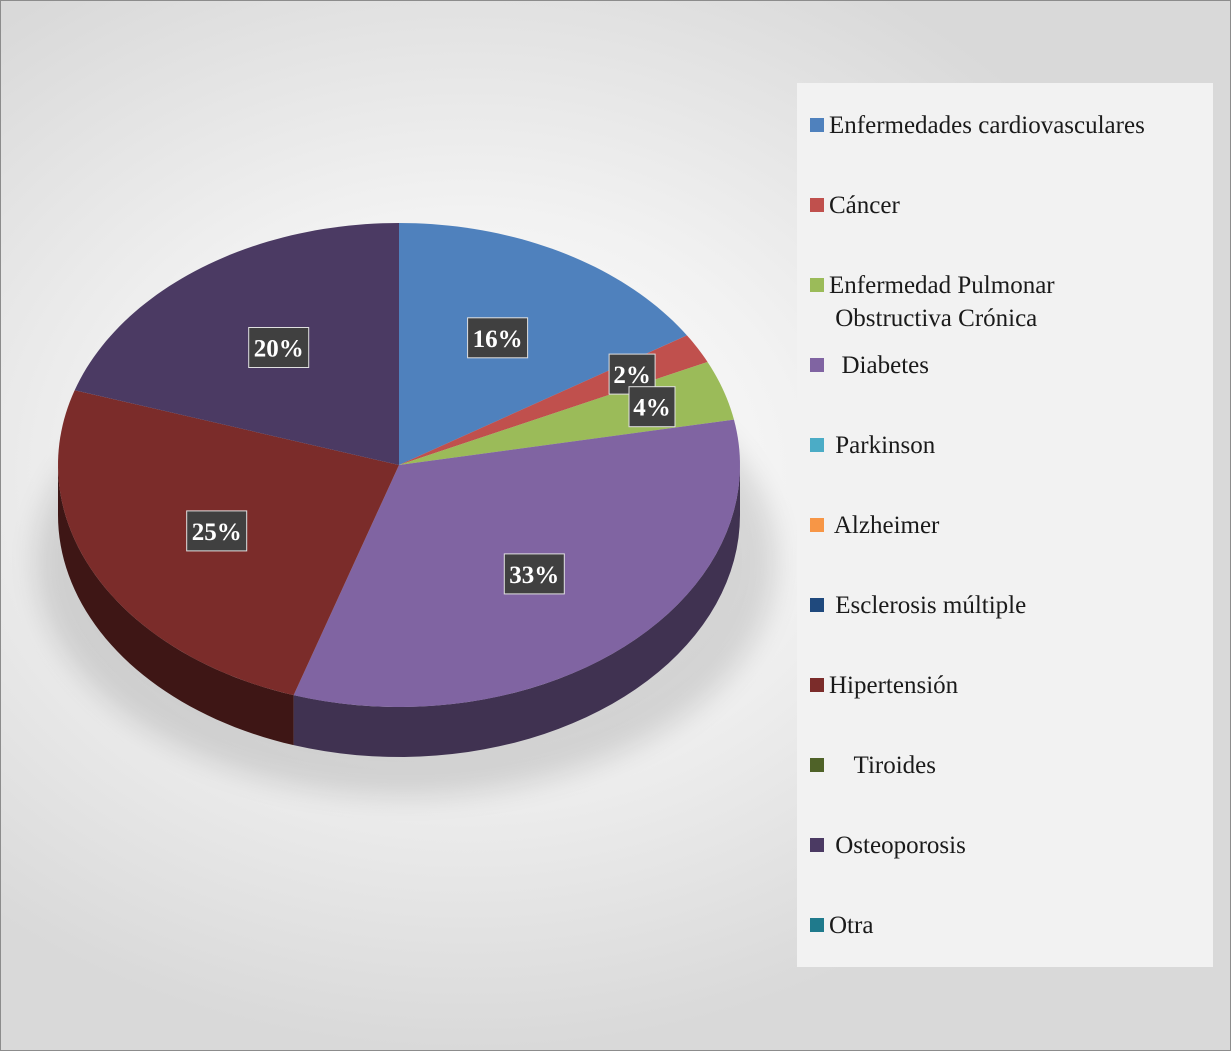 This screenshot has width=1231, height=1051. I want to click on legend-label: Esclerosis múltiple, so click(928, 605).